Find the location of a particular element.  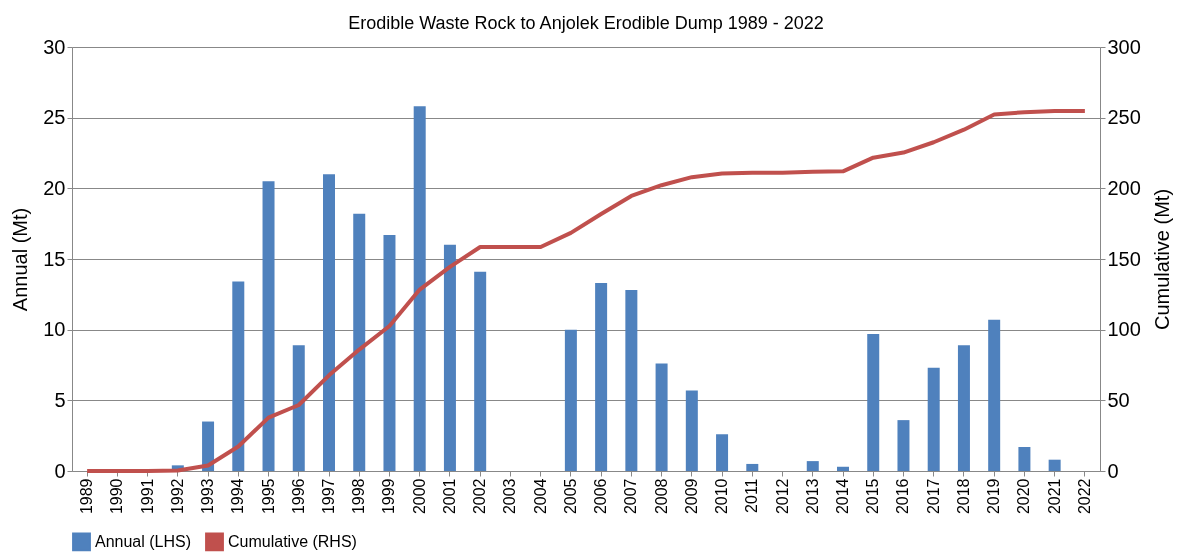

legend-label: Cumulative (RHS) is located at coordinates (292, 541).